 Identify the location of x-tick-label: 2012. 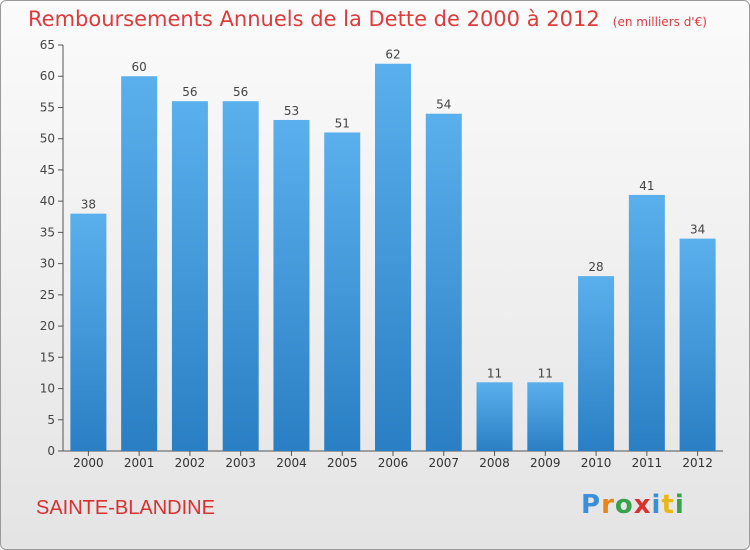
(697, 463).